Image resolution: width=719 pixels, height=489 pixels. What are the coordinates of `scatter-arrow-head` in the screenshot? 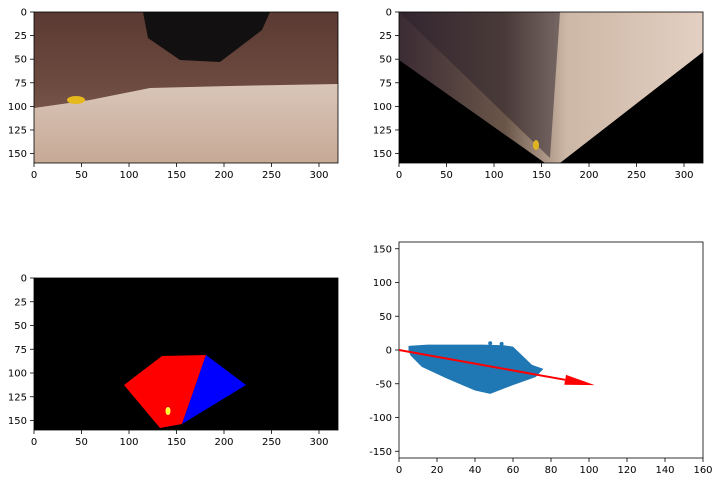 It's located at (579, 380).